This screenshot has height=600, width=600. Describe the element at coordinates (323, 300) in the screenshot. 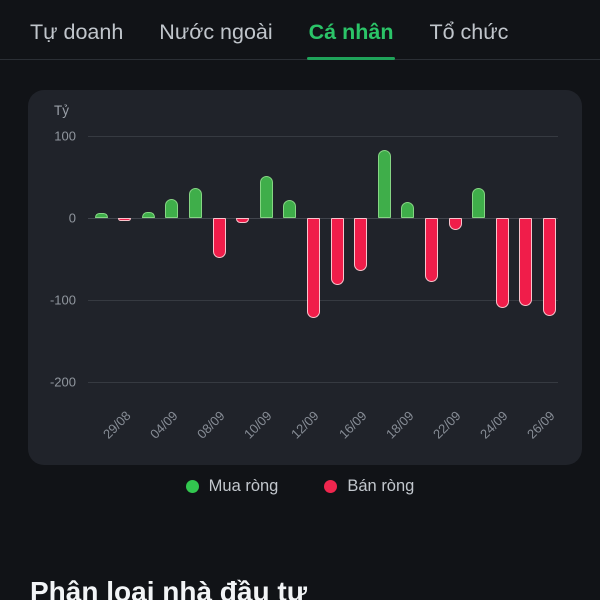

I see `gridline-y--100` at that location.